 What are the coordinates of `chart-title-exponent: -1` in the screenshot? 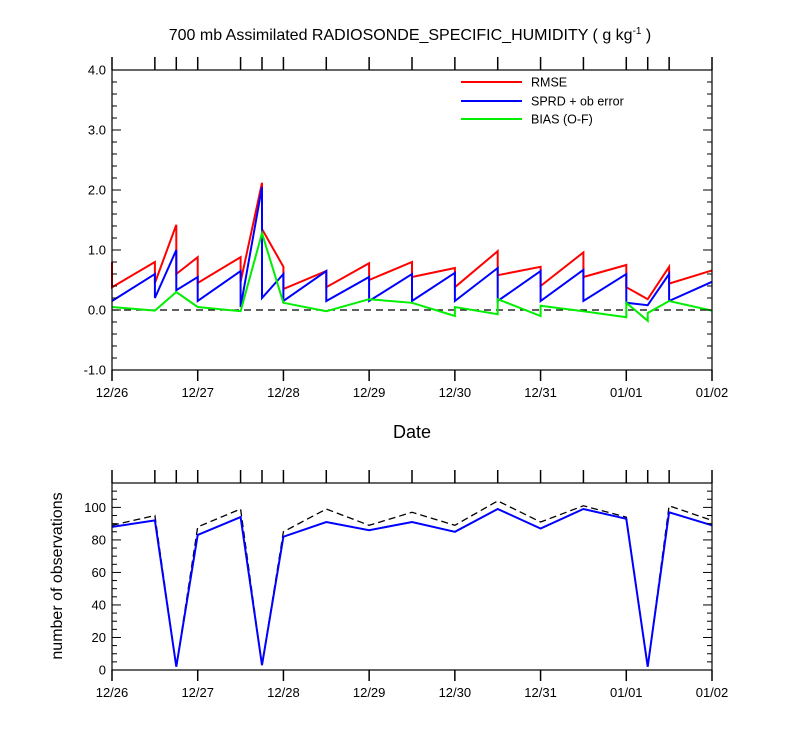 It's located at (637, 31).